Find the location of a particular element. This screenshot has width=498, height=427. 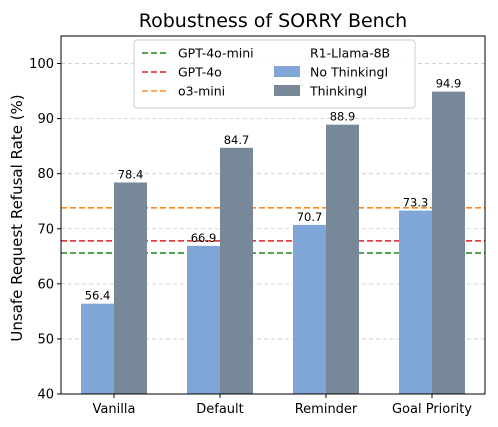

y-axis-label: Unsafe Request Refusal Rate (%) is located at coordinates (17, 217).